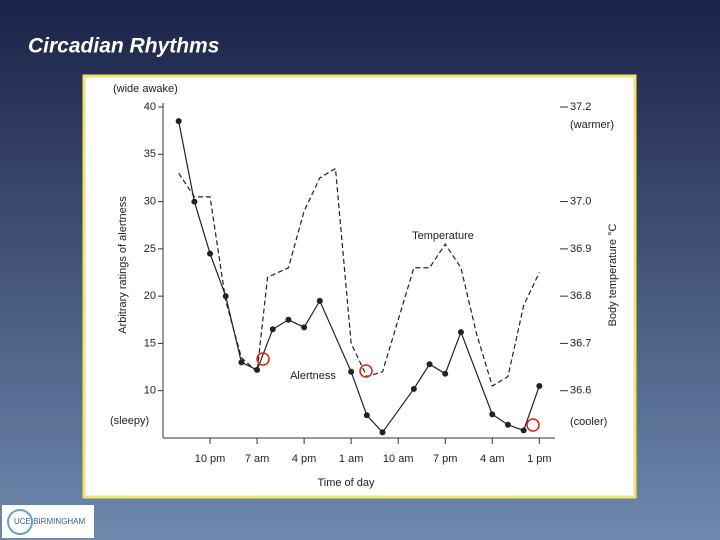 Image resolution: width=720 pixels, height=540 pixels. I want to click on y-tick-label: 15, so click(150, 343).